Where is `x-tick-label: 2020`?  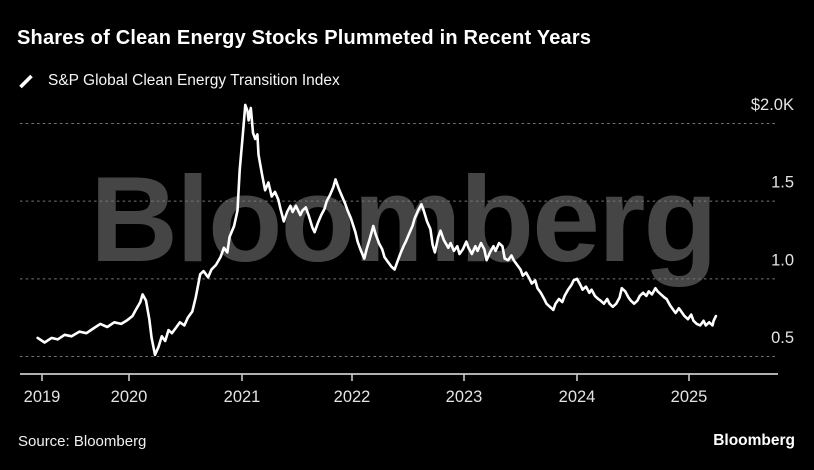 x-tick-label: 2020 is located at coordinates (129, 397).